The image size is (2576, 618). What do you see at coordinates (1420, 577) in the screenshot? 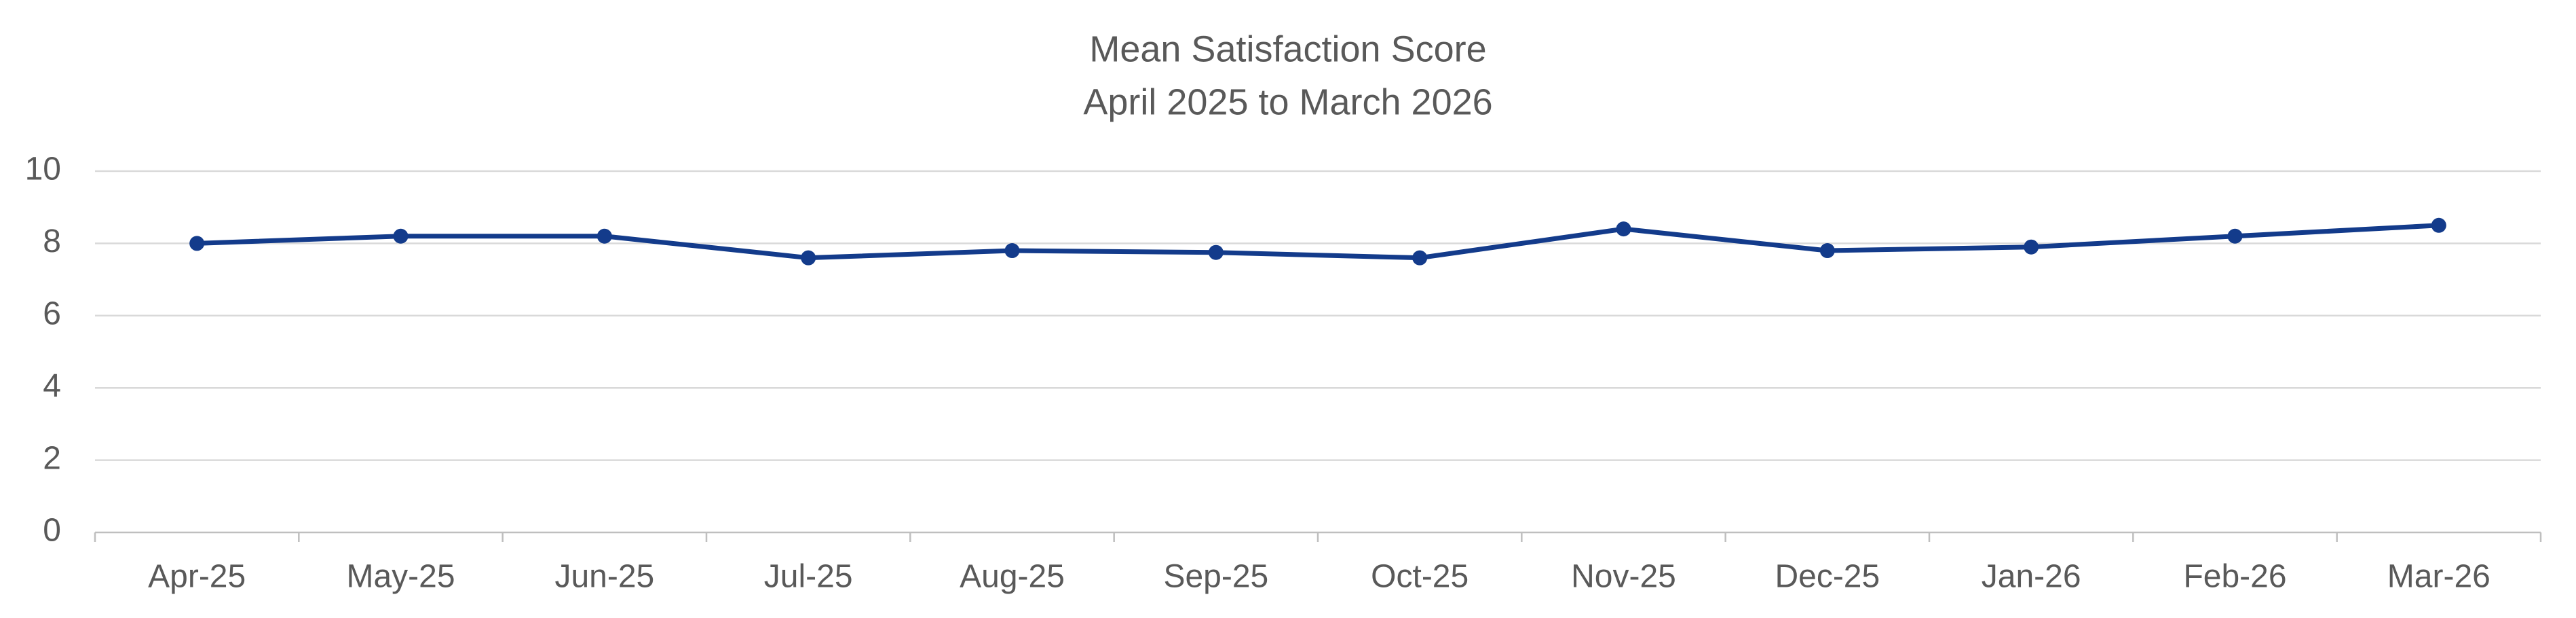
I see `x-tick-label: Oct-25` at bounding box center [1420, 577].